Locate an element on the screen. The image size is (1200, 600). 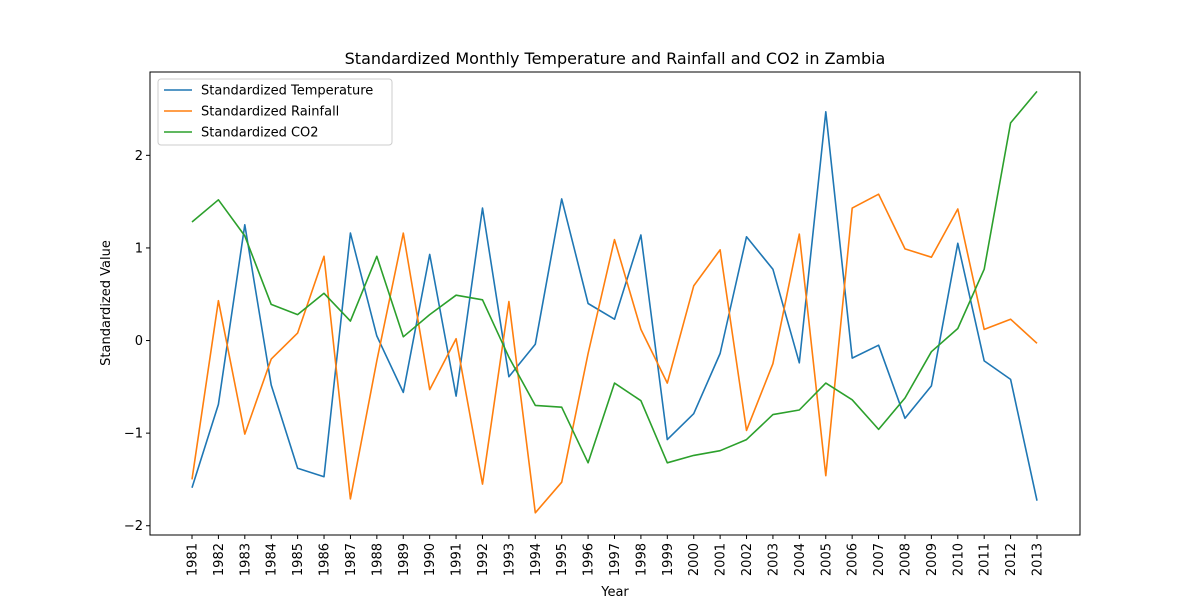
x-tick-label: 2001 is located at coordinates (721, 559).